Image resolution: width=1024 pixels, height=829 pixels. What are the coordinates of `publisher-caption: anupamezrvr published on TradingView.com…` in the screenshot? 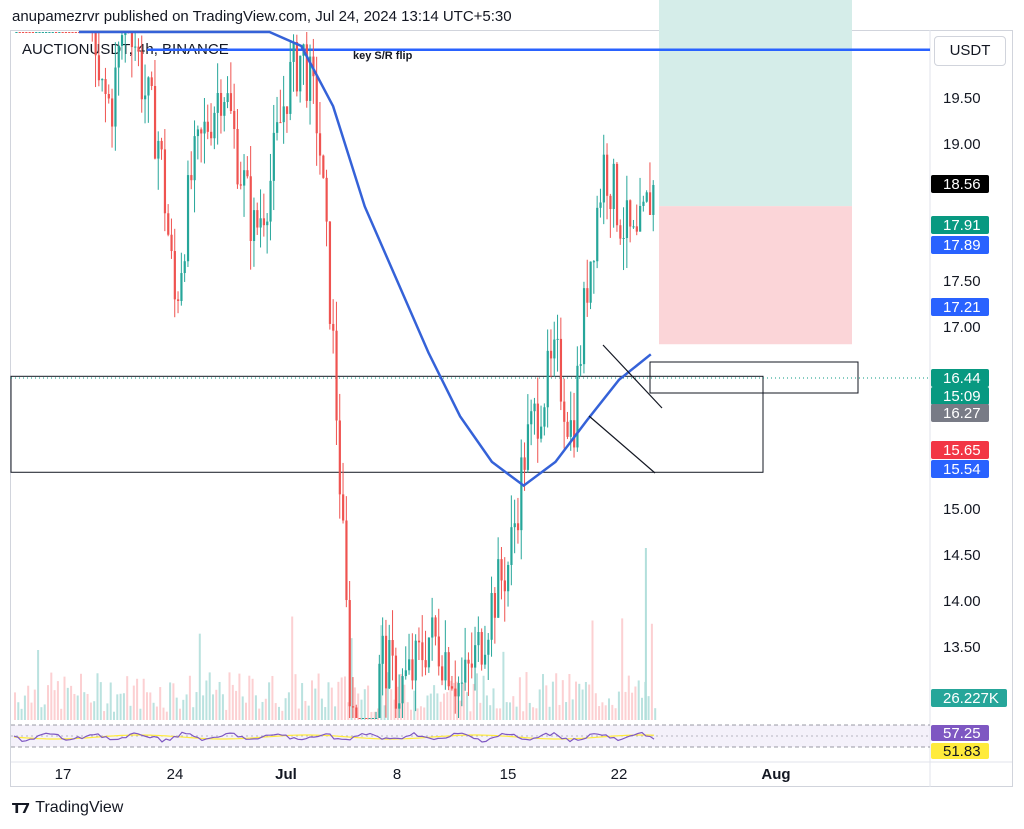 It's located at (262, 16).